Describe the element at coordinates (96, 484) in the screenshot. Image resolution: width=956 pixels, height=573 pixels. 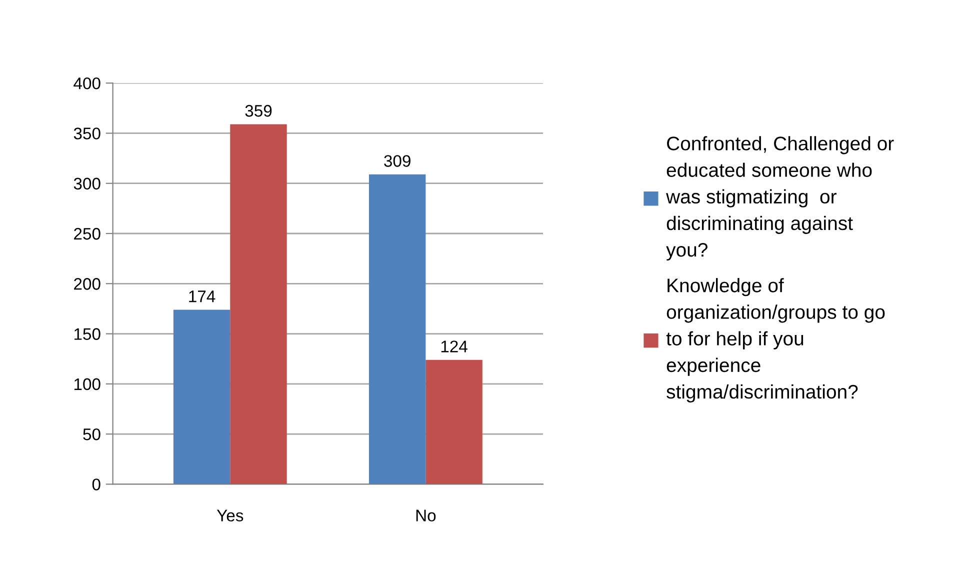
I see `y-tick-label: 0` at that location.